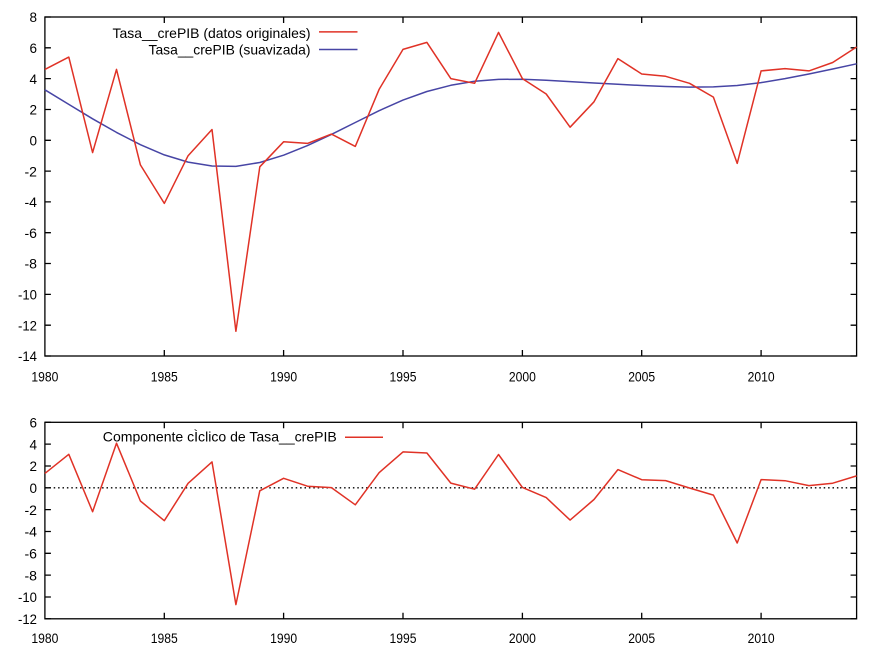 The image size is (875, 661). What do you see at coordinates (212, 33) in the screenshot?
I see `svg-text:Tasa__crePIB (datos originales: Tasa__crePIB (datos originales)` at bounding box center [212, 33].